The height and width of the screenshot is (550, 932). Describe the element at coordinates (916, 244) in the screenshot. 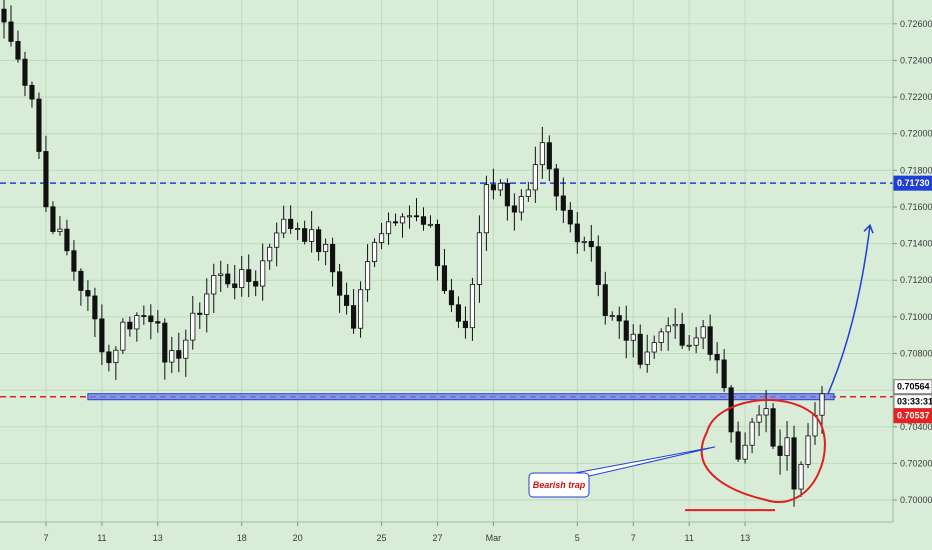

I see `y-tick-label: 0.71400` at that location.